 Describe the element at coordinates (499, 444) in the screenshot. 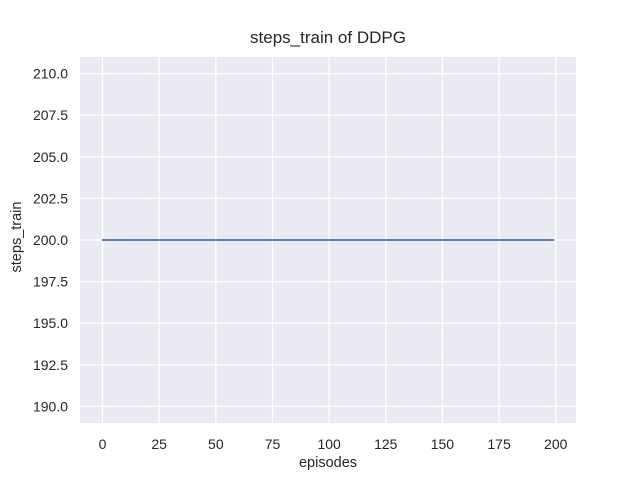

I see `x-tick-label: 175` at that location.